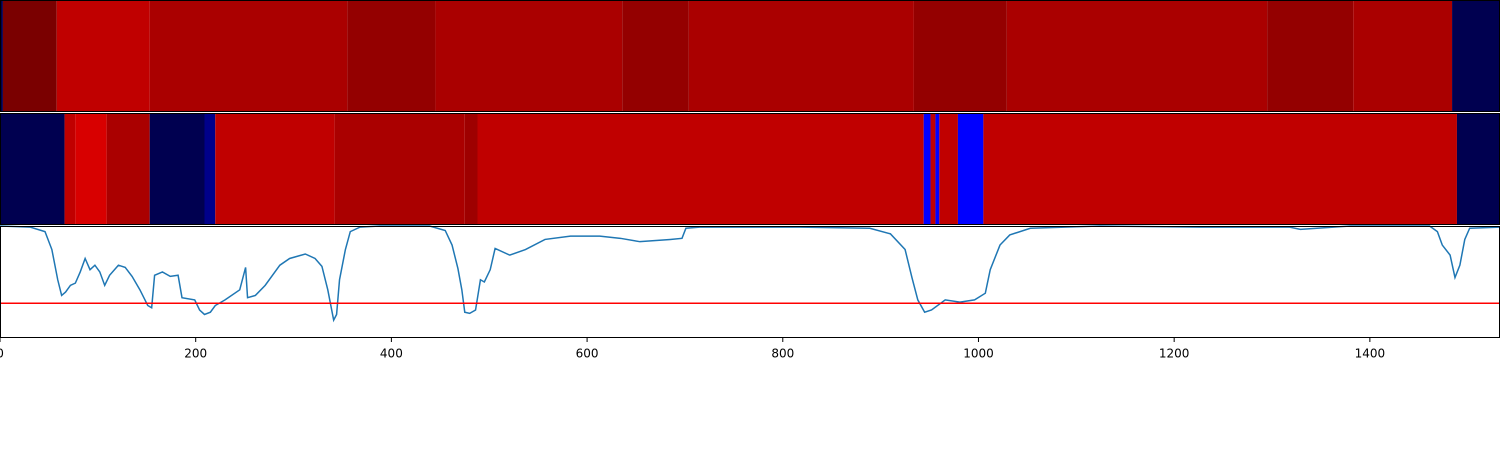  I want to click on x-tick-label: 1200, so click(1174, 354).